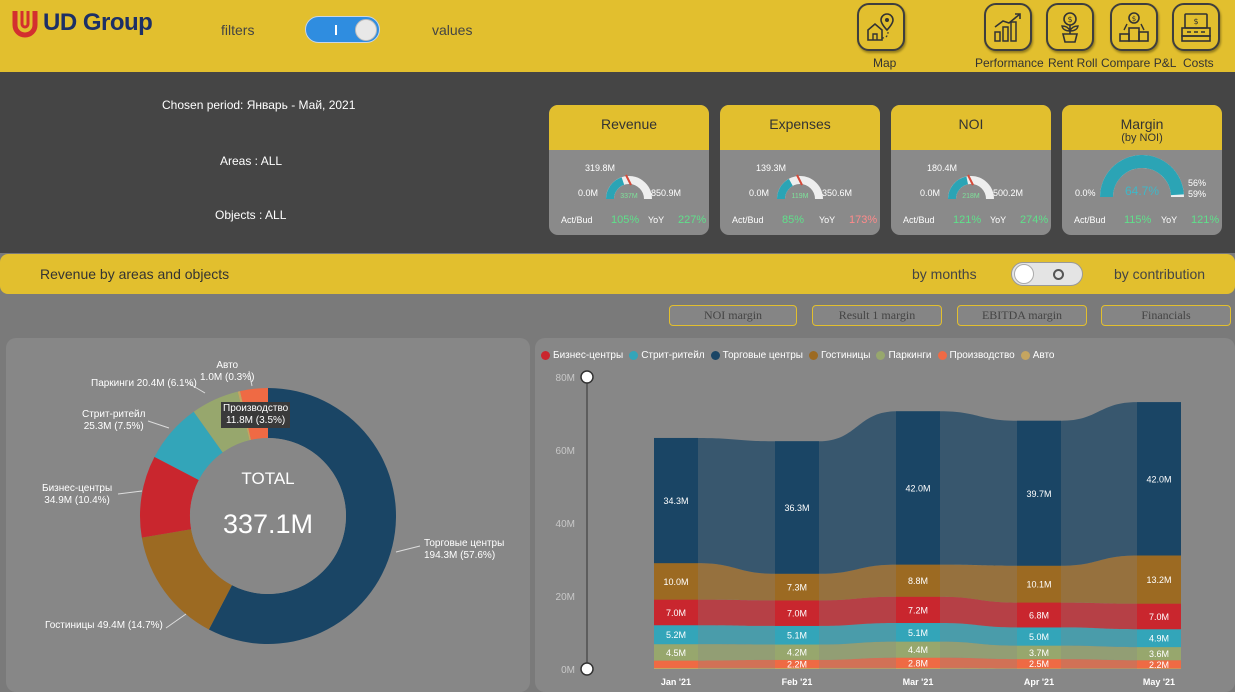  Describe the element at coordinates (1166, 315) in the screenshot. I see `financials-button: Financials` at that location.